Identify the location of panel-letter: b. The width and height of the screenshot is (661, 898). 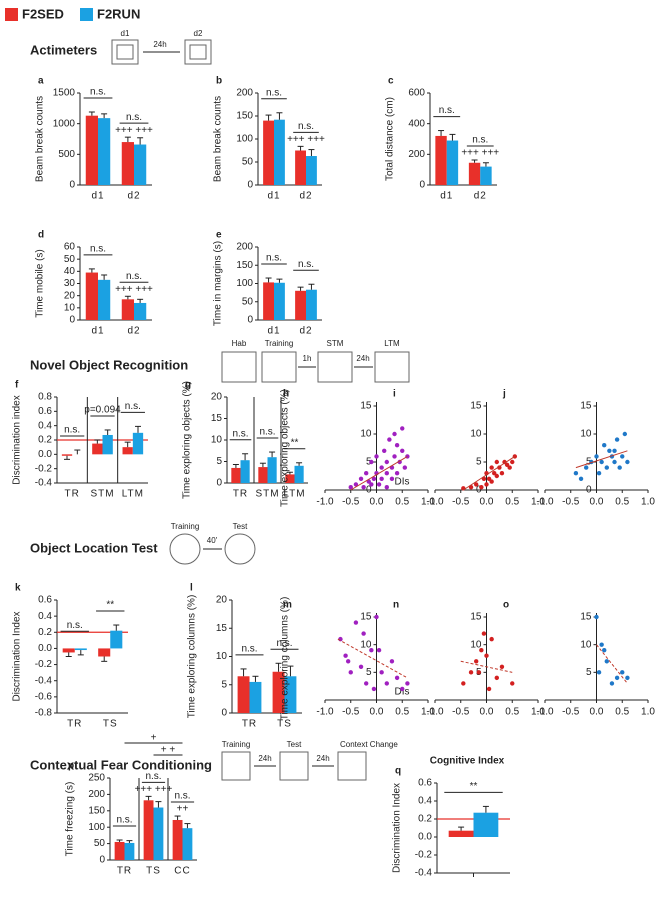
(219, 81).